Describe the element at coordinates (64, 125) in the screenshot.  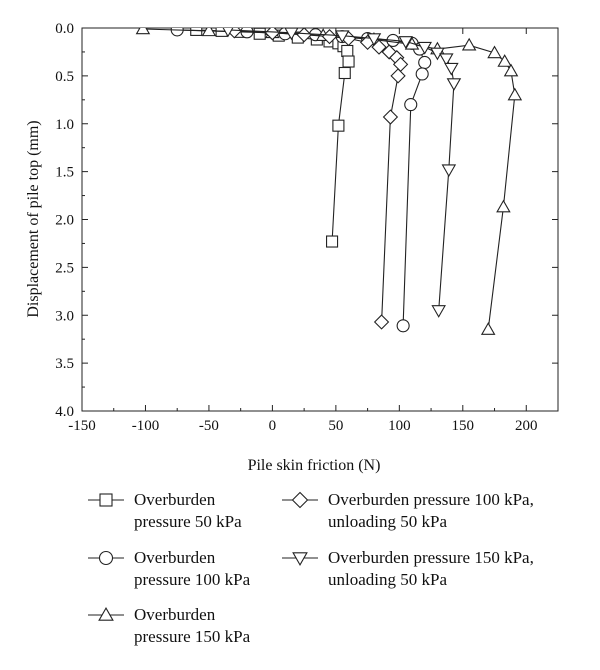
I see `y-tick-label: 1.0` at that location.